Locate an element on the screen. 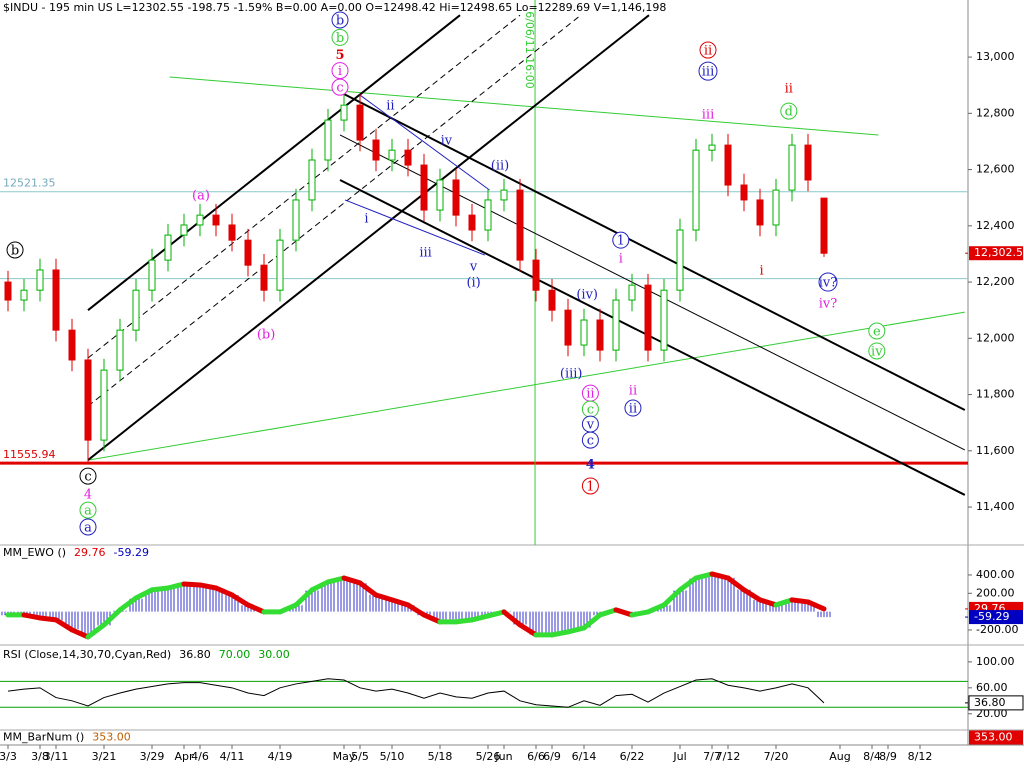 The height and width of the screenshot is (768, 1024). wave-label: (b) is located at coordinates (266, 335).